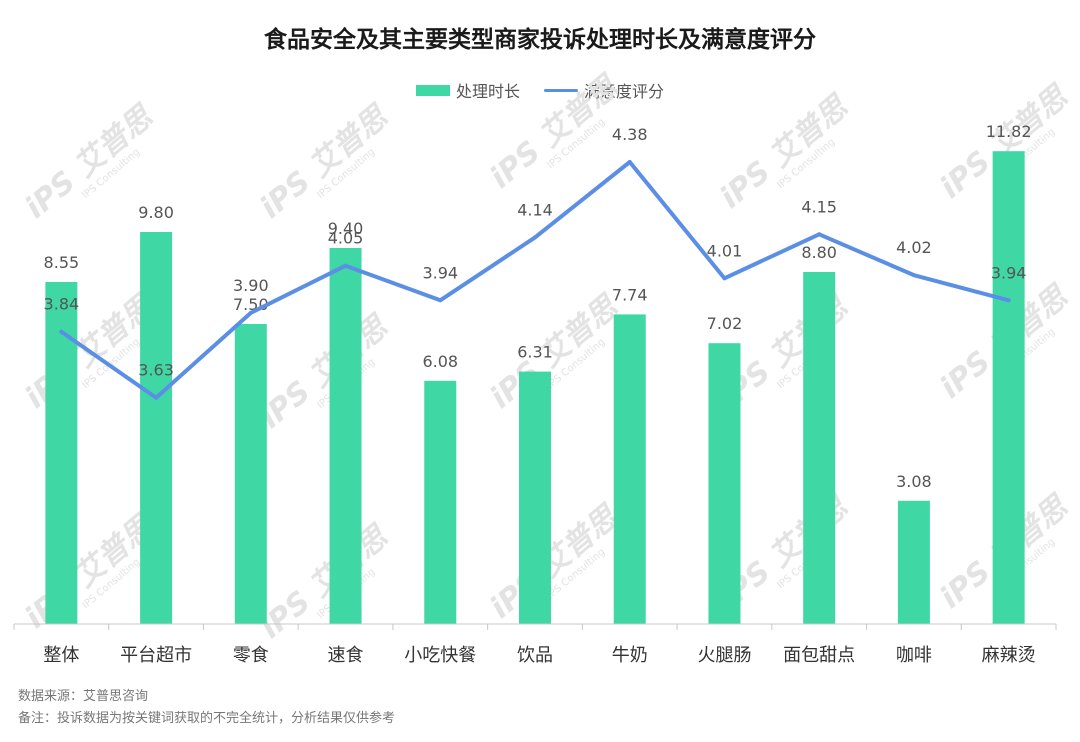  Describe the element at coordinates (535, 209) in the screenshot. I see `line-value-label: 4.14` at that location.